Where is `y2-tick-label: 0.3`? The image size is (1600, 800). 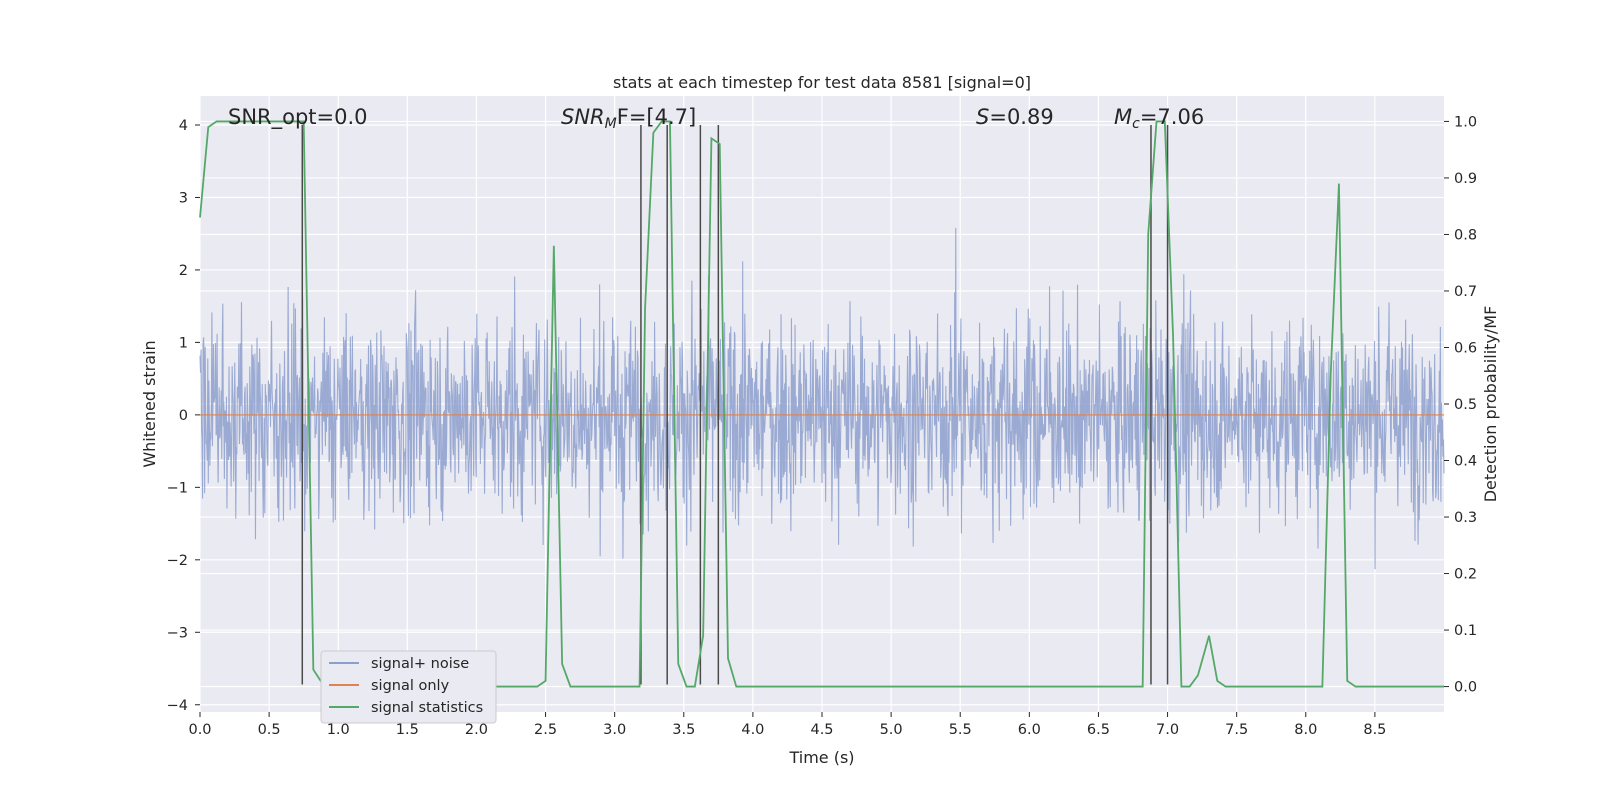 y2-tick-label: 0.3 is located at coordinates (1465, 518).